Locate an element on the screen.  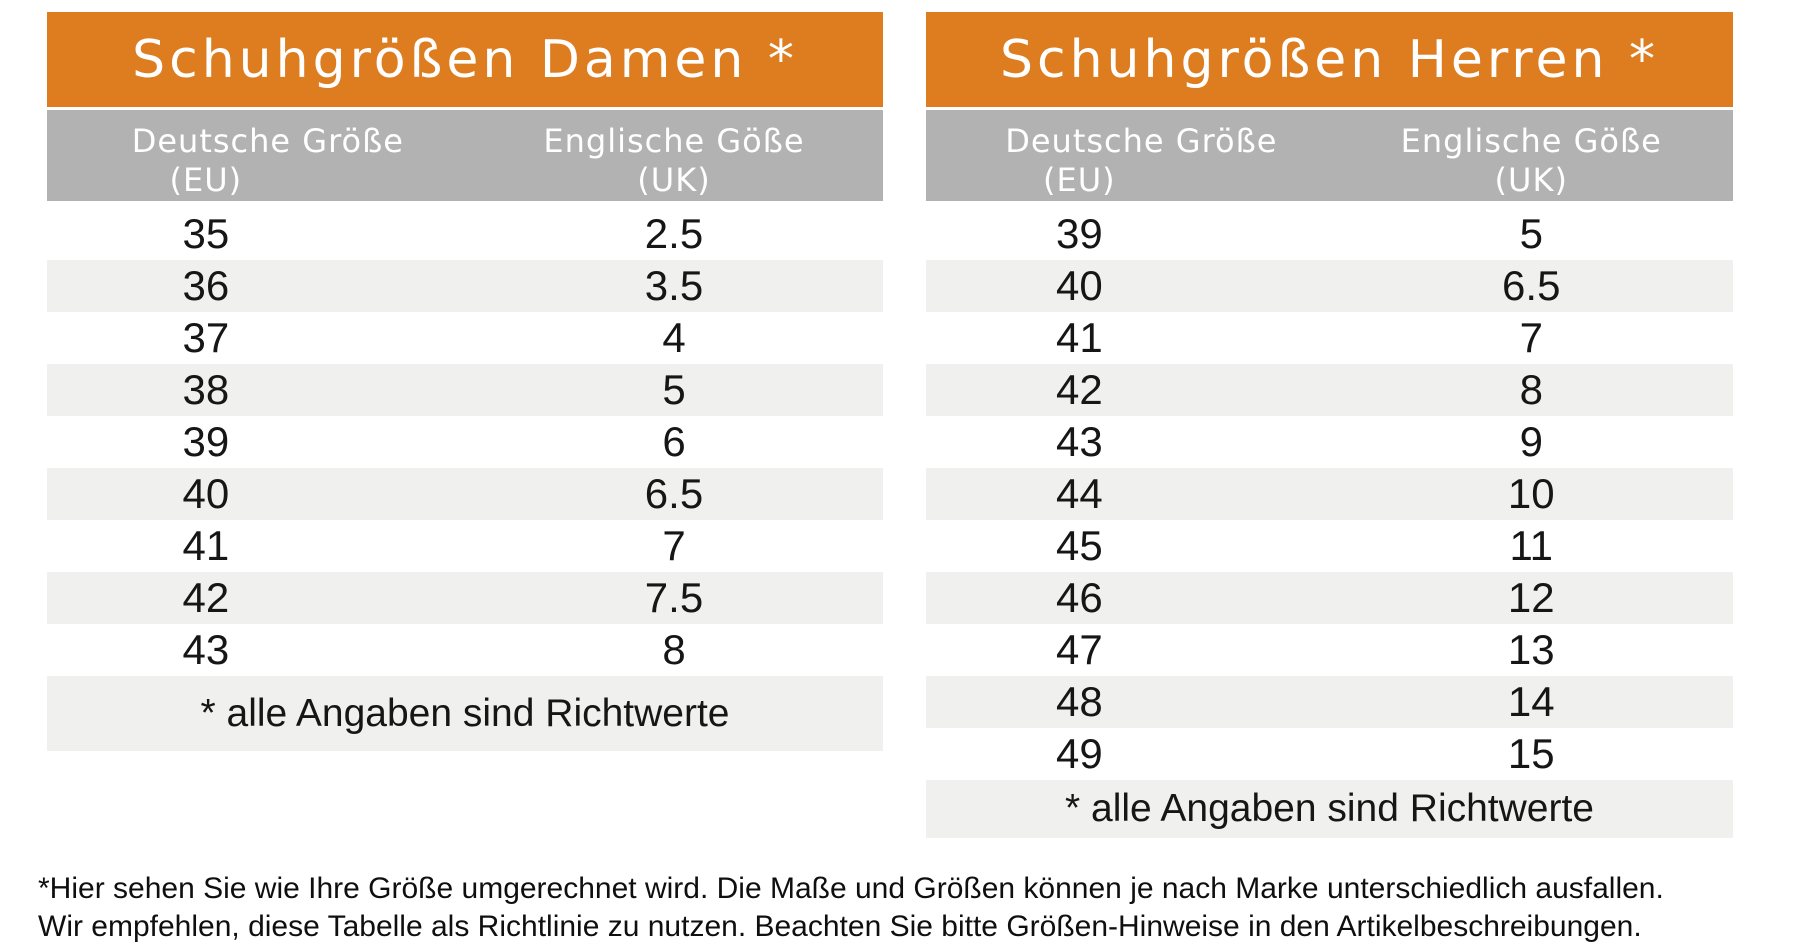
table-row: 44 10 is located at coordinates (1329, 494).